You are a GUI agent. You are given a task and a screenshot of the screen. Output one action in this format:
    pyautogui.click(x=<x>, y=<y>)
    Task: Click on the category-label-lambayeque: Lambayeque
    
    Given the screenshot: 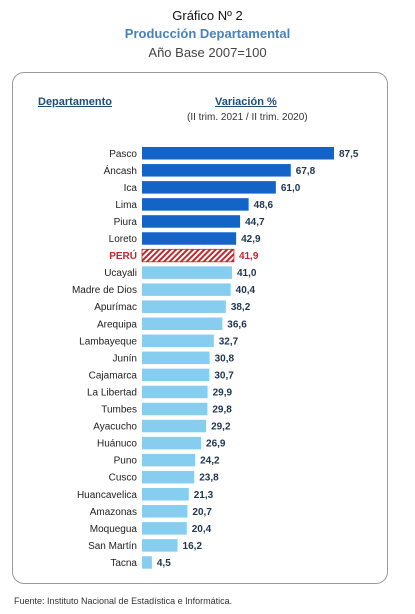 What is the action you would take?
    pyautogui.click(x=108, y=341)
    